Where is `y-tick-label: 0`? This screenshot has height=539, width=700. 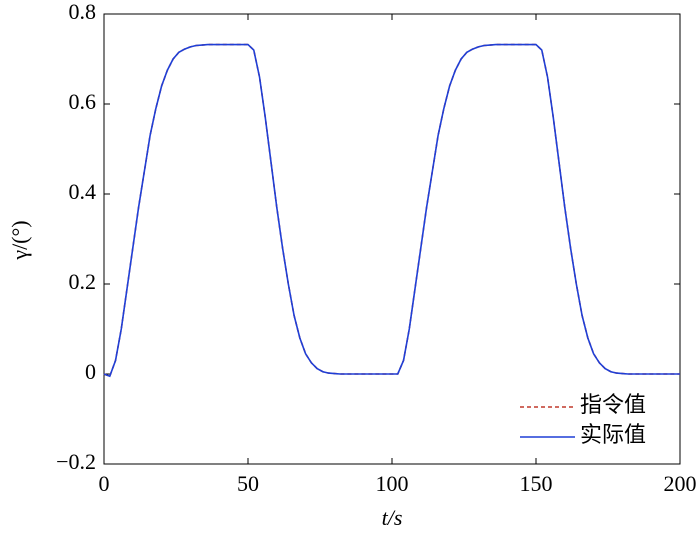
y-tick-label: 0 is located at coordinates (90, 371).